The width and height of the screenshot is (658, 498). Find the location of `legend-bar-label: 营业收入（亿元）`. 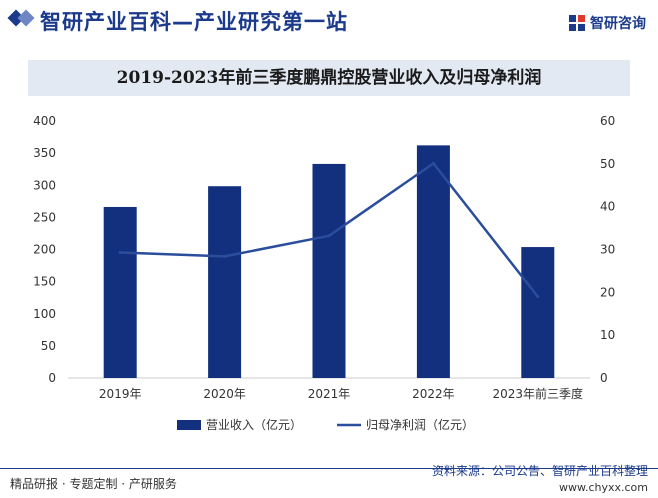

legend-bar-label: 营业收入（亿元） is located at coordinates (254, 424).